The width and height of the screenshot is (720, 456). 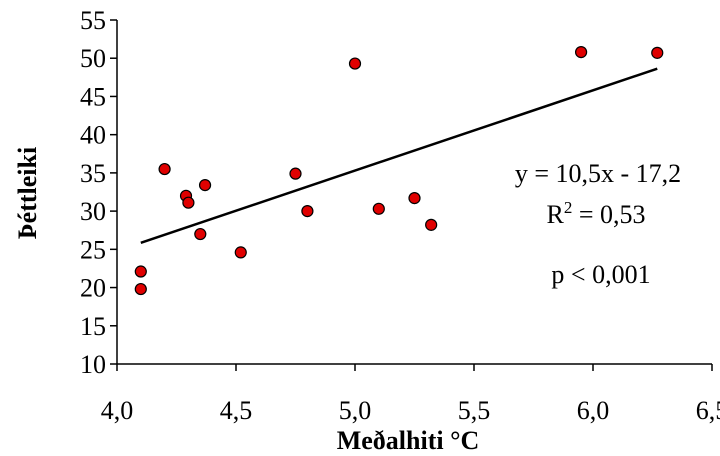 What do you see at coordinates (236, 410) in the screenshot?
I see `x-tick-label: 4,5` at bounding box center [236, 410].